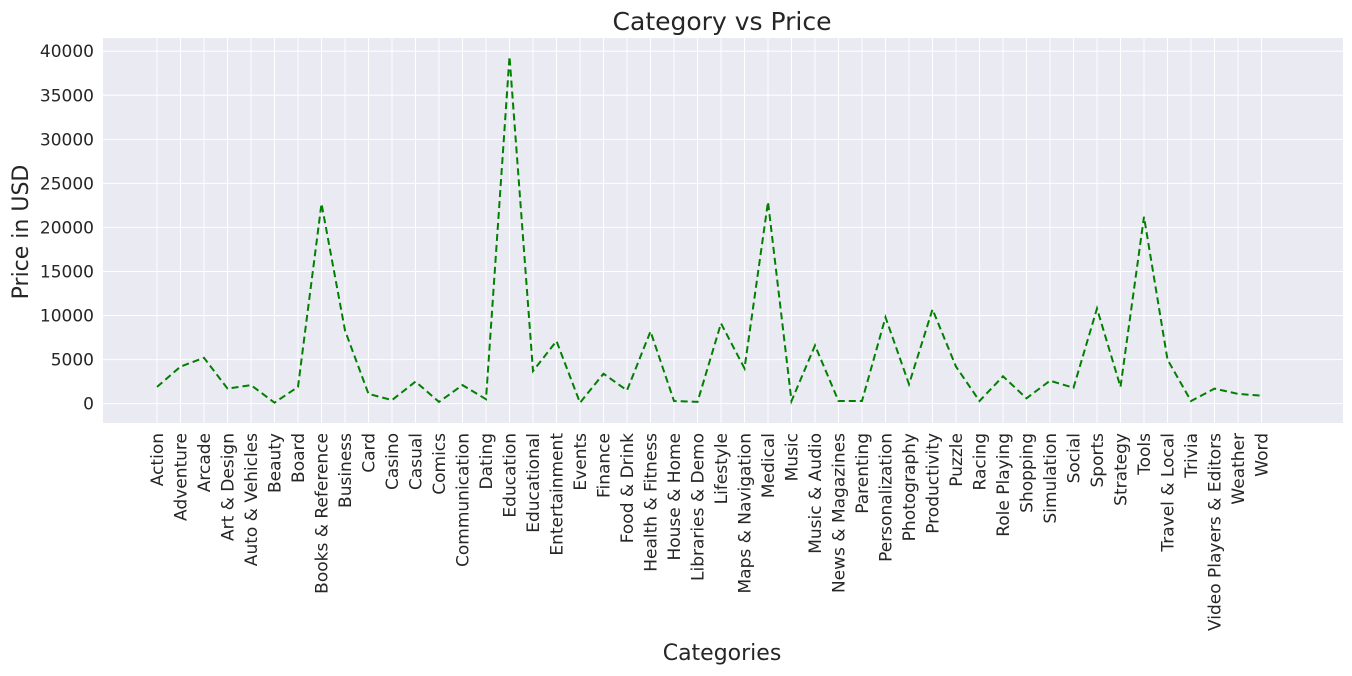 The width and height of the screenshot is (1352, 676). What do you see at coordinates (534, 483) in the screenshot?
I see `x-tick-label: Educational` at bounding box center [534, 483].